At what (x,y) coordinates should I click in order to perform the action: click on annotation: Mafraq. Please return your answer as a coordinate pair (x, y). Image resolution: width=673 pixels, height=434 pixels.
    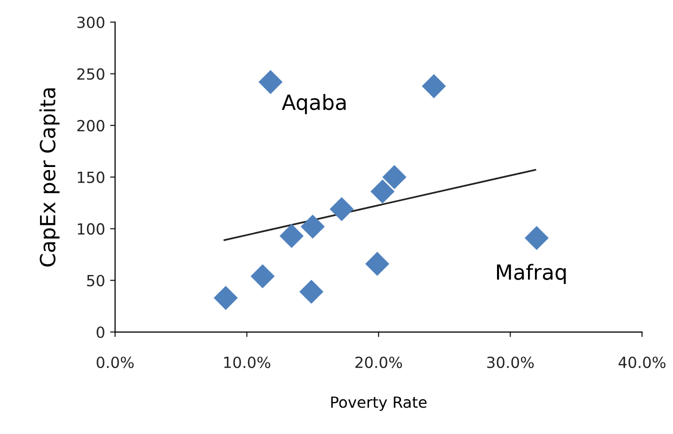
    Looking at the image, I should click on (531, 274).